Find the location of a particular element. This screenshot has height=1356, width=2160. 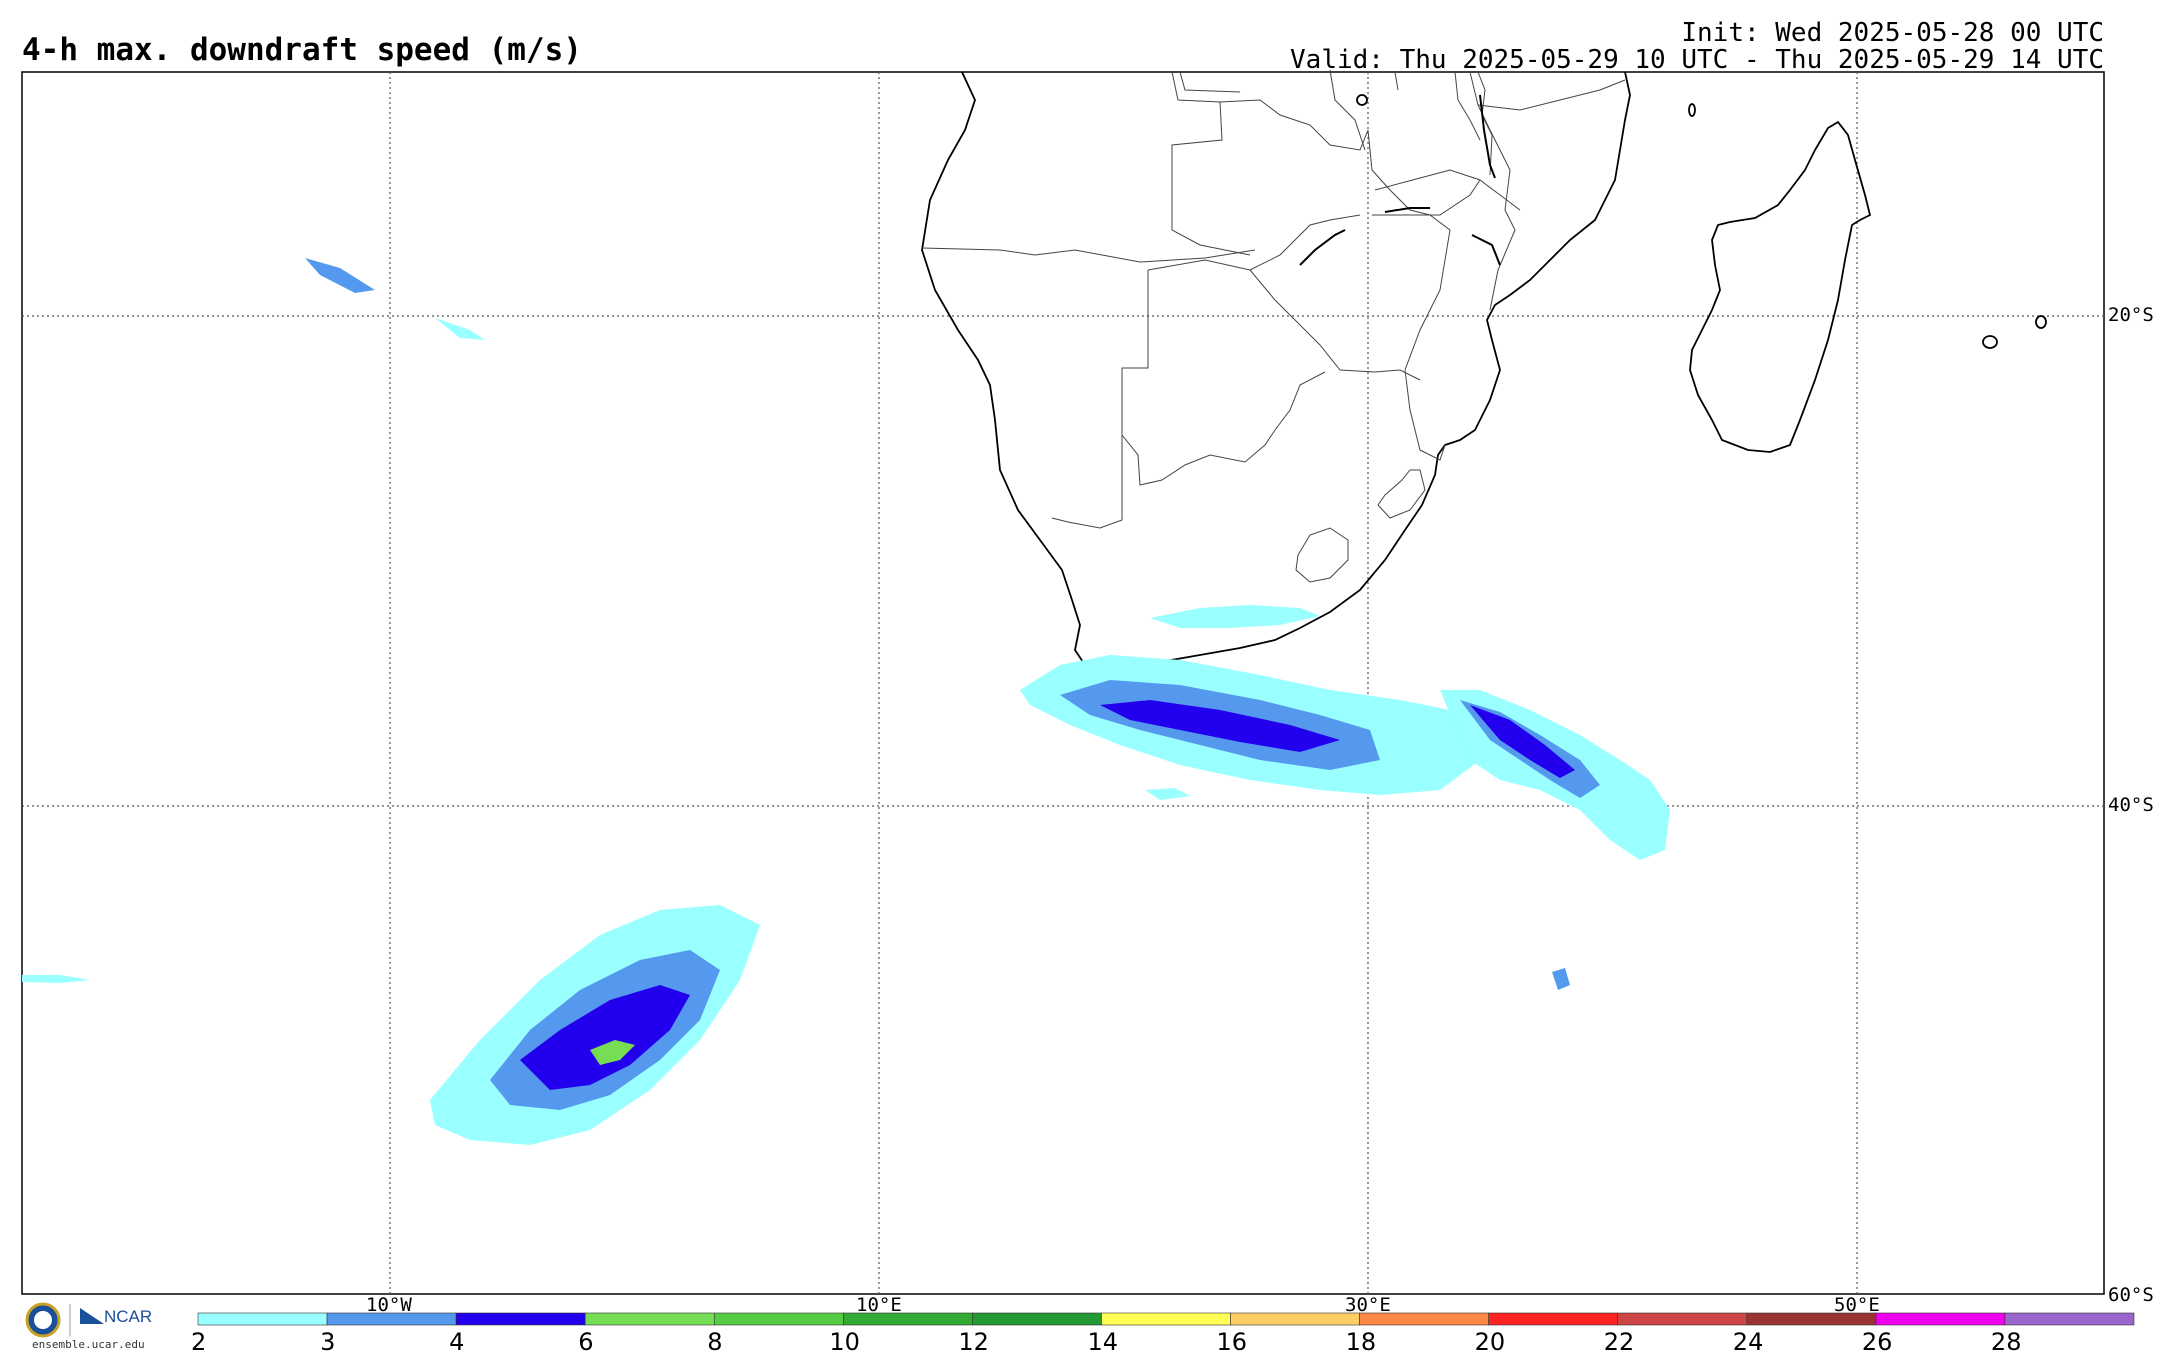

colorbar-tick-label: 22 is located at coordinates (1619, 1342).